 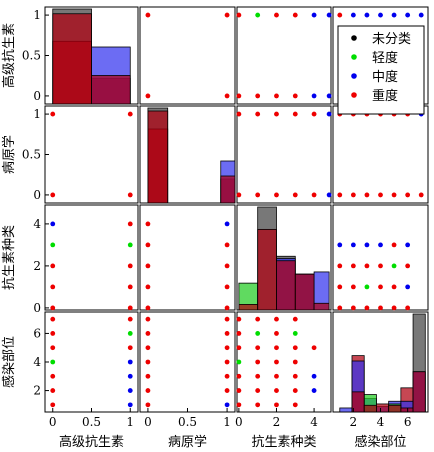 What do you see at coordinates (37, 308) in the screenshot?
I see `ytick-label-2-0: 0` at bounding box center [37, 308].